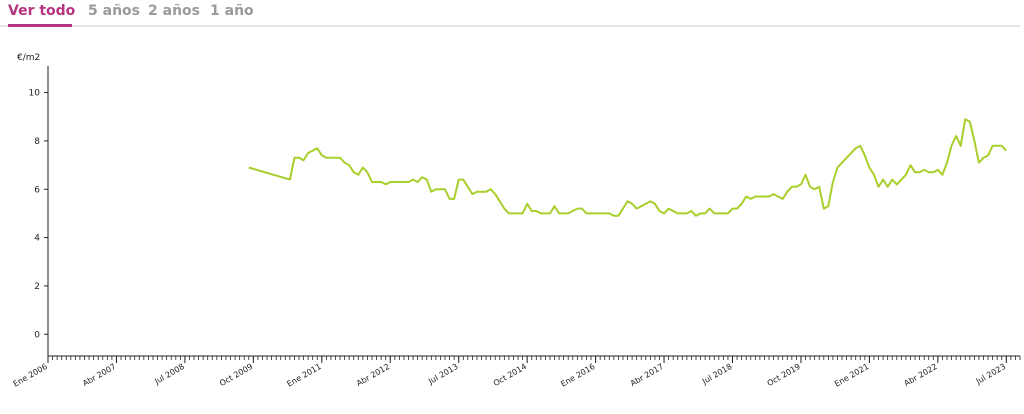  What do you see at coordinates (174, 11) in the screenshot?
I see `tab-2-anos: 2 años` at bounding box center [174, 11].